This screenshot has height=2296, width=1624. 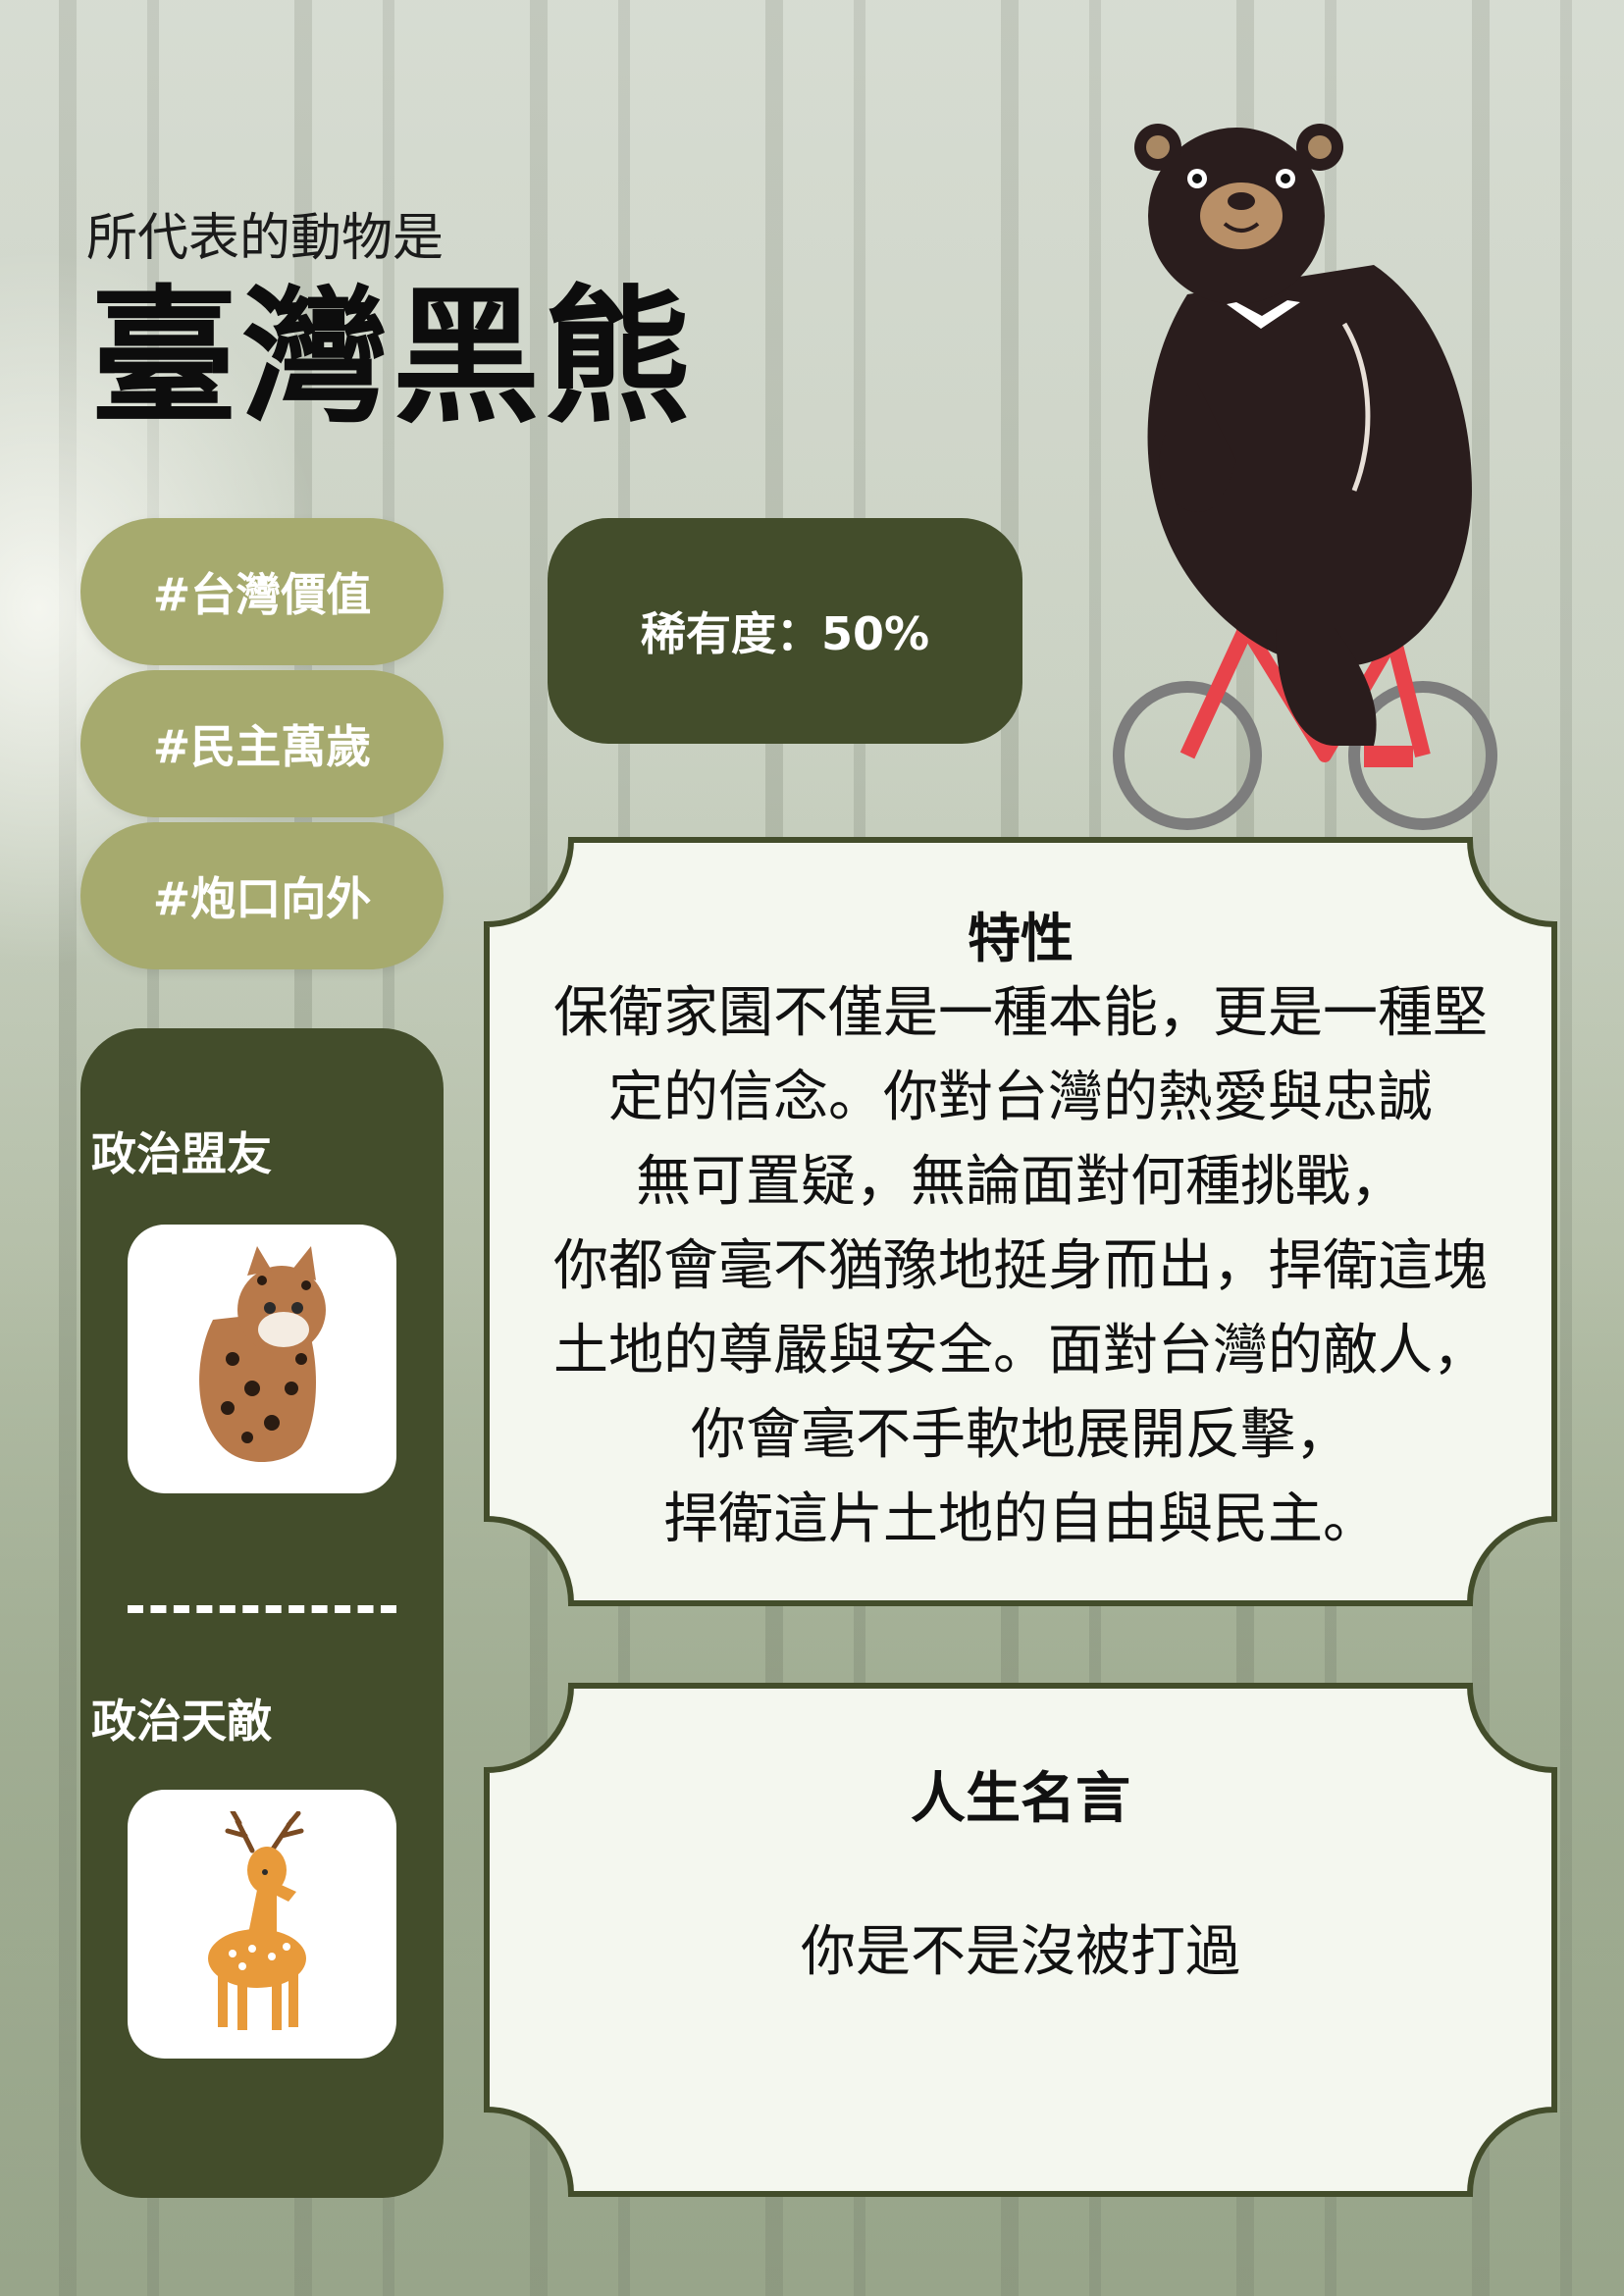 I want to click on tag-democracy: #民主萬歲, so click(x=262, y=743).